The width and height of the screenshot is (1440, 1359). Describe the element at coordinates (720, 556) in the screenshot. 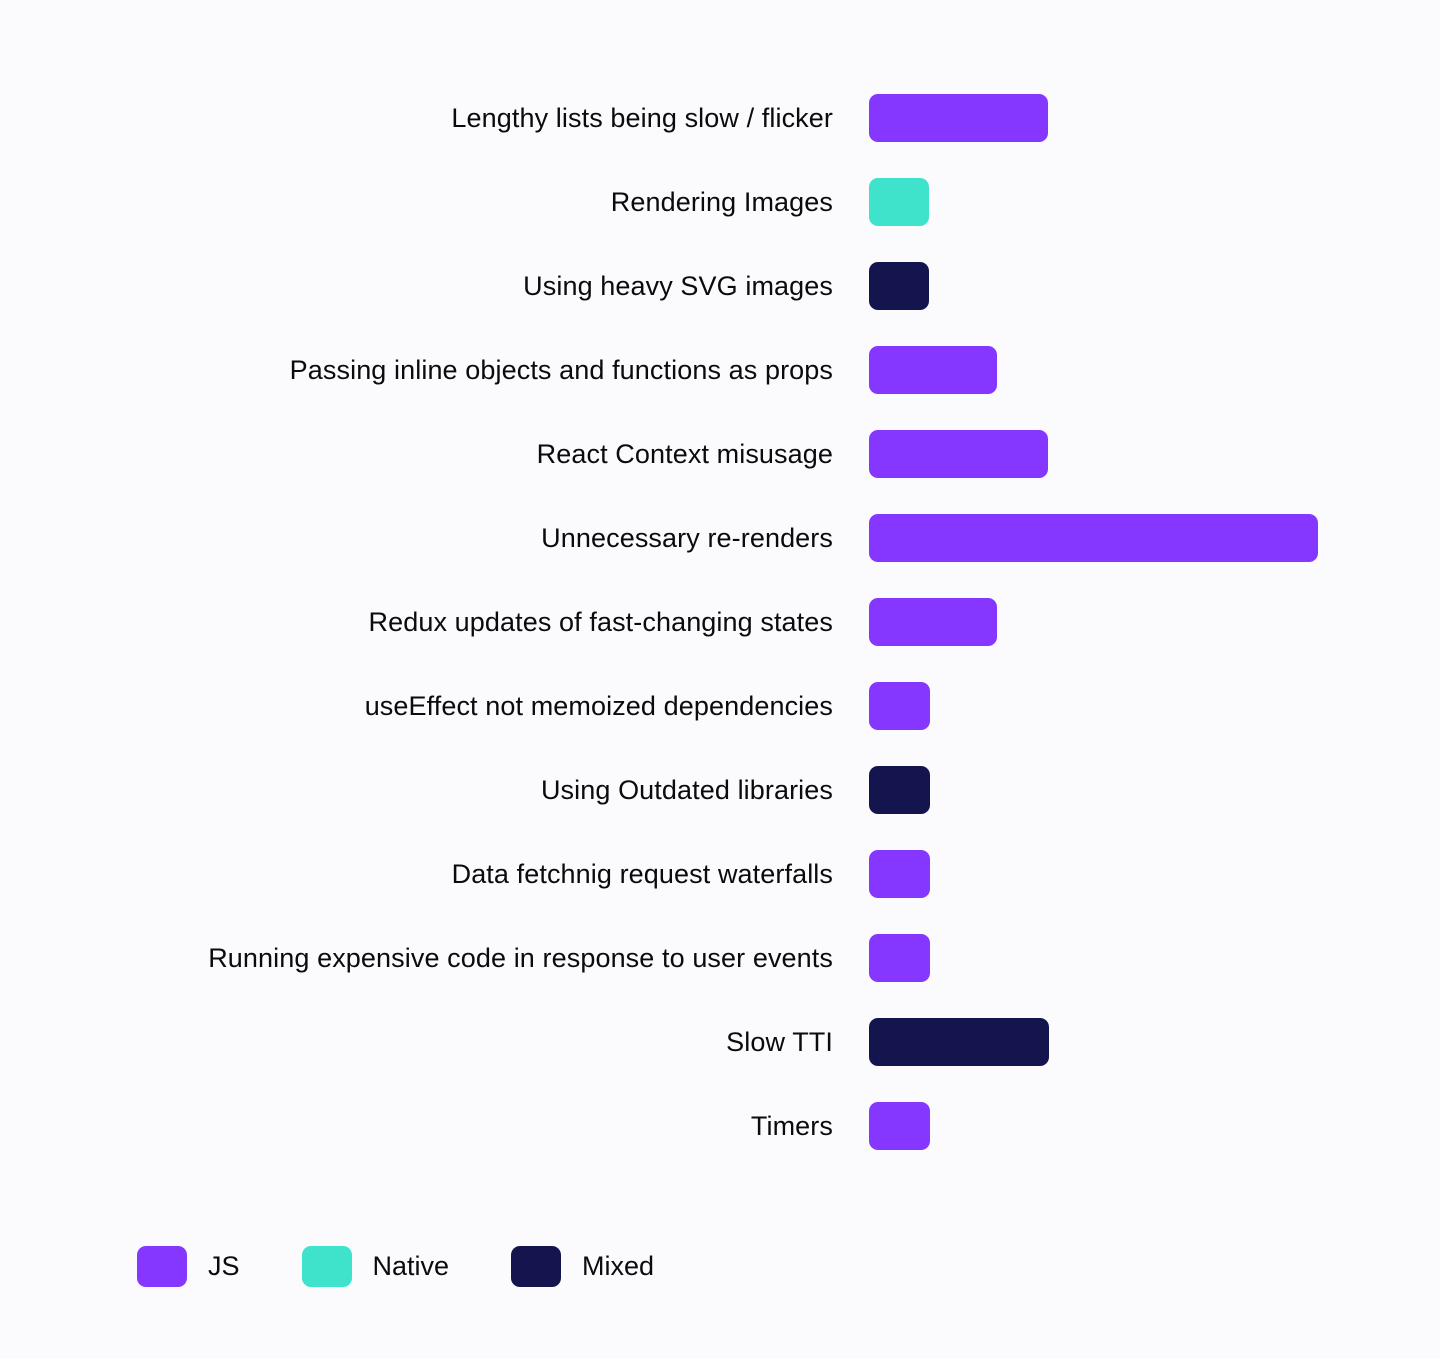

I see `chart-row: Unnecessary re-renders` at that location.